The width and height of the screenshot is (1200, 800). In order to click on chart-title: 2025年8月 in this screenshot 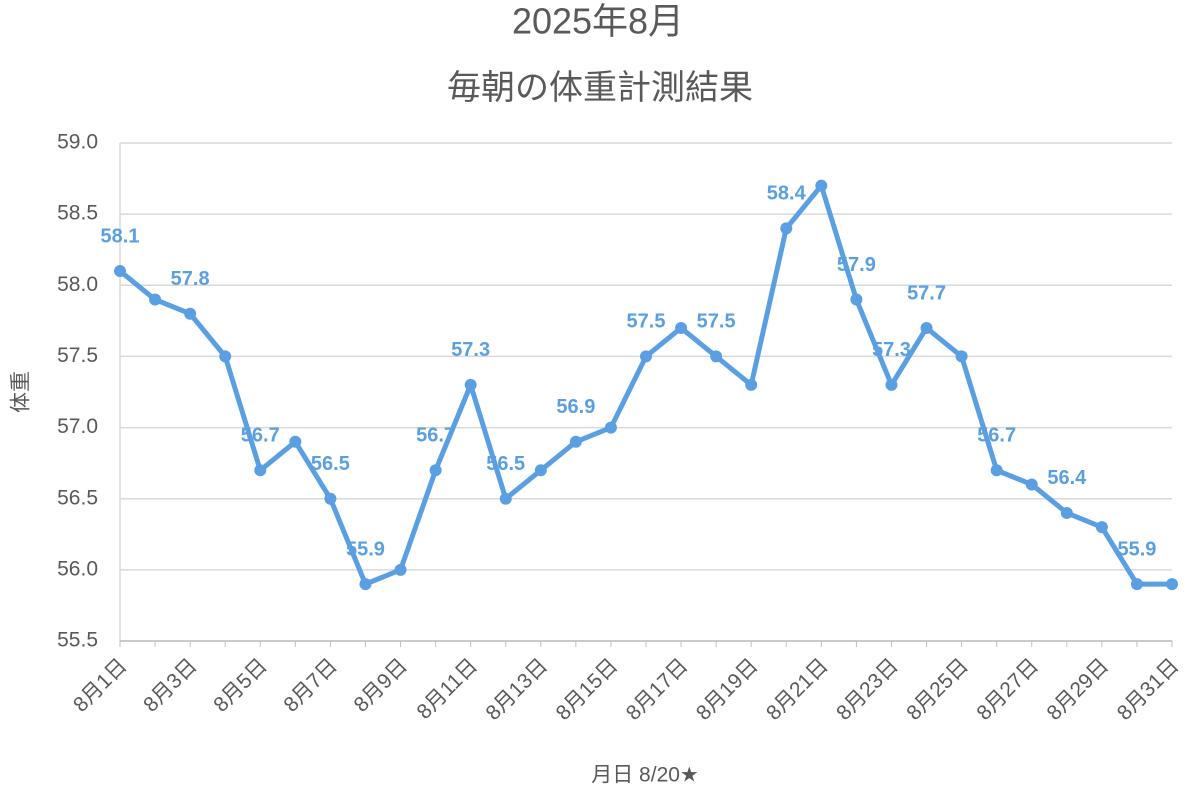, I will do `click(598, 21)`.